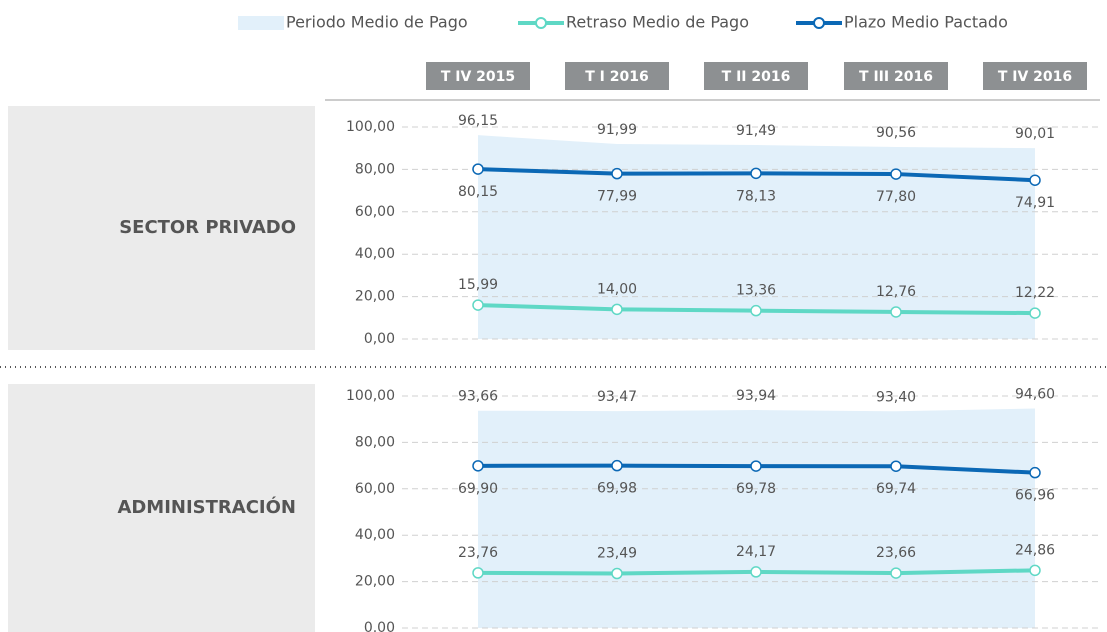 The height and width of the screenshot is (632, 1107). I want to click on data-label: 77,99, so click(617, 197).